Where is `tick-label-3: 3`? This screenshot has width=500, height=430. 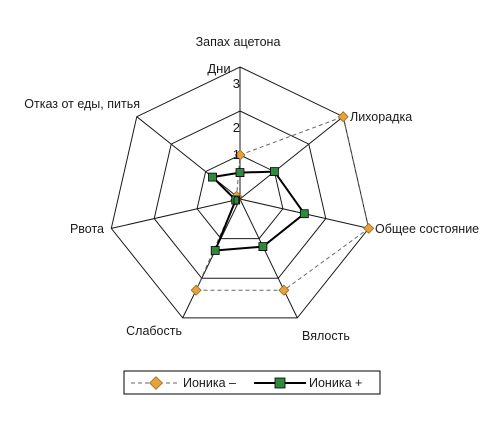
tick-label-3: 3 is located at coordinates (236, 83).